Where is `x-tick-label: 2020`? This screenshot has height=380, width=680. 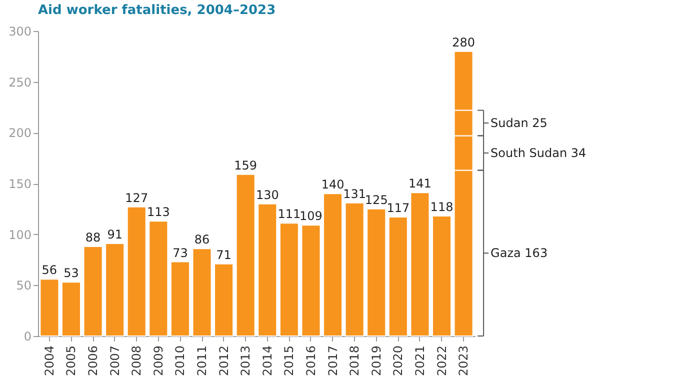
x-tick-label: 2020 is located at coordinates (398, 361).